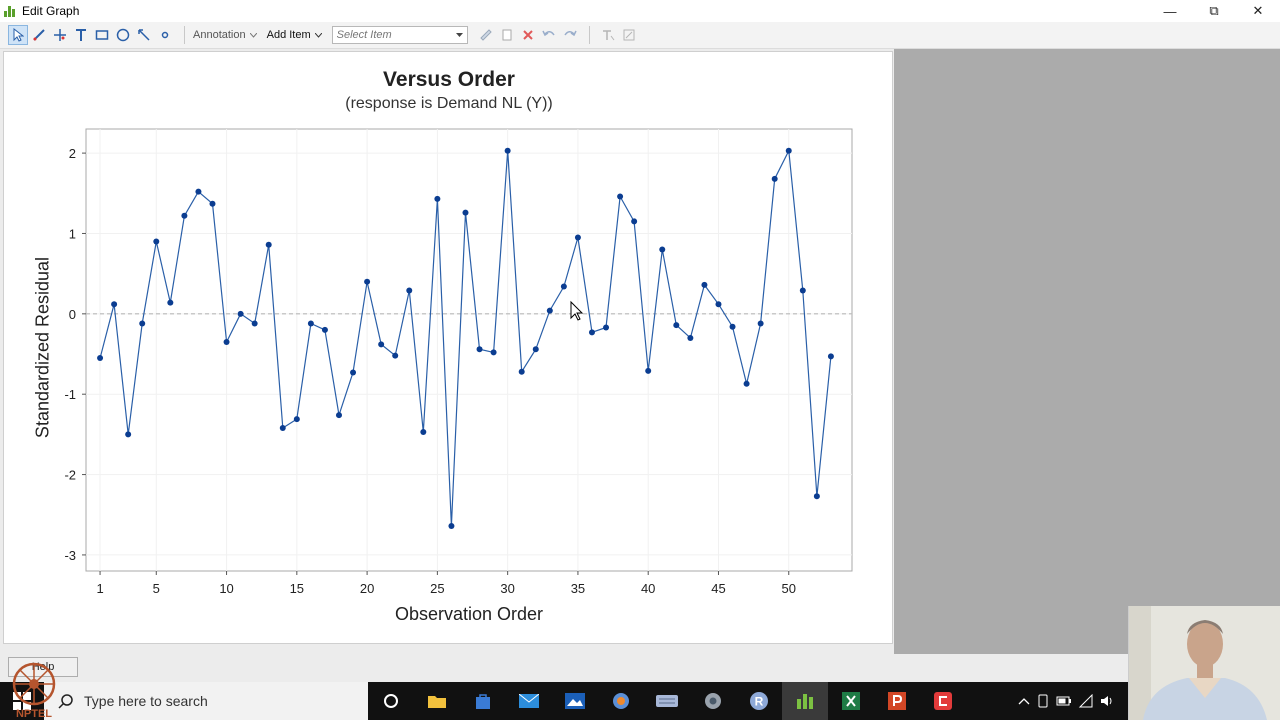 The image size is (1280, 720). I want to click on edit-item-icon, so click(486, 35).